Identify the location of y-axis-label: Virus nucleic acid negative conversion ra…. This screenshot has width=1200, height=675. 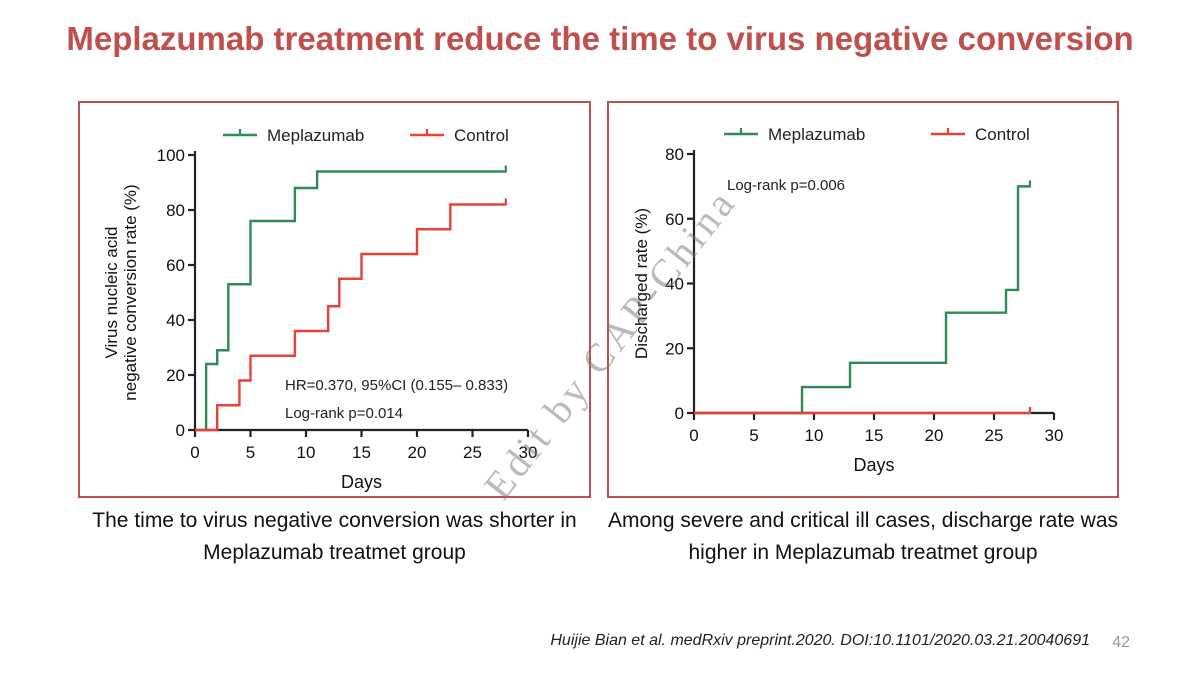
(121, 292).